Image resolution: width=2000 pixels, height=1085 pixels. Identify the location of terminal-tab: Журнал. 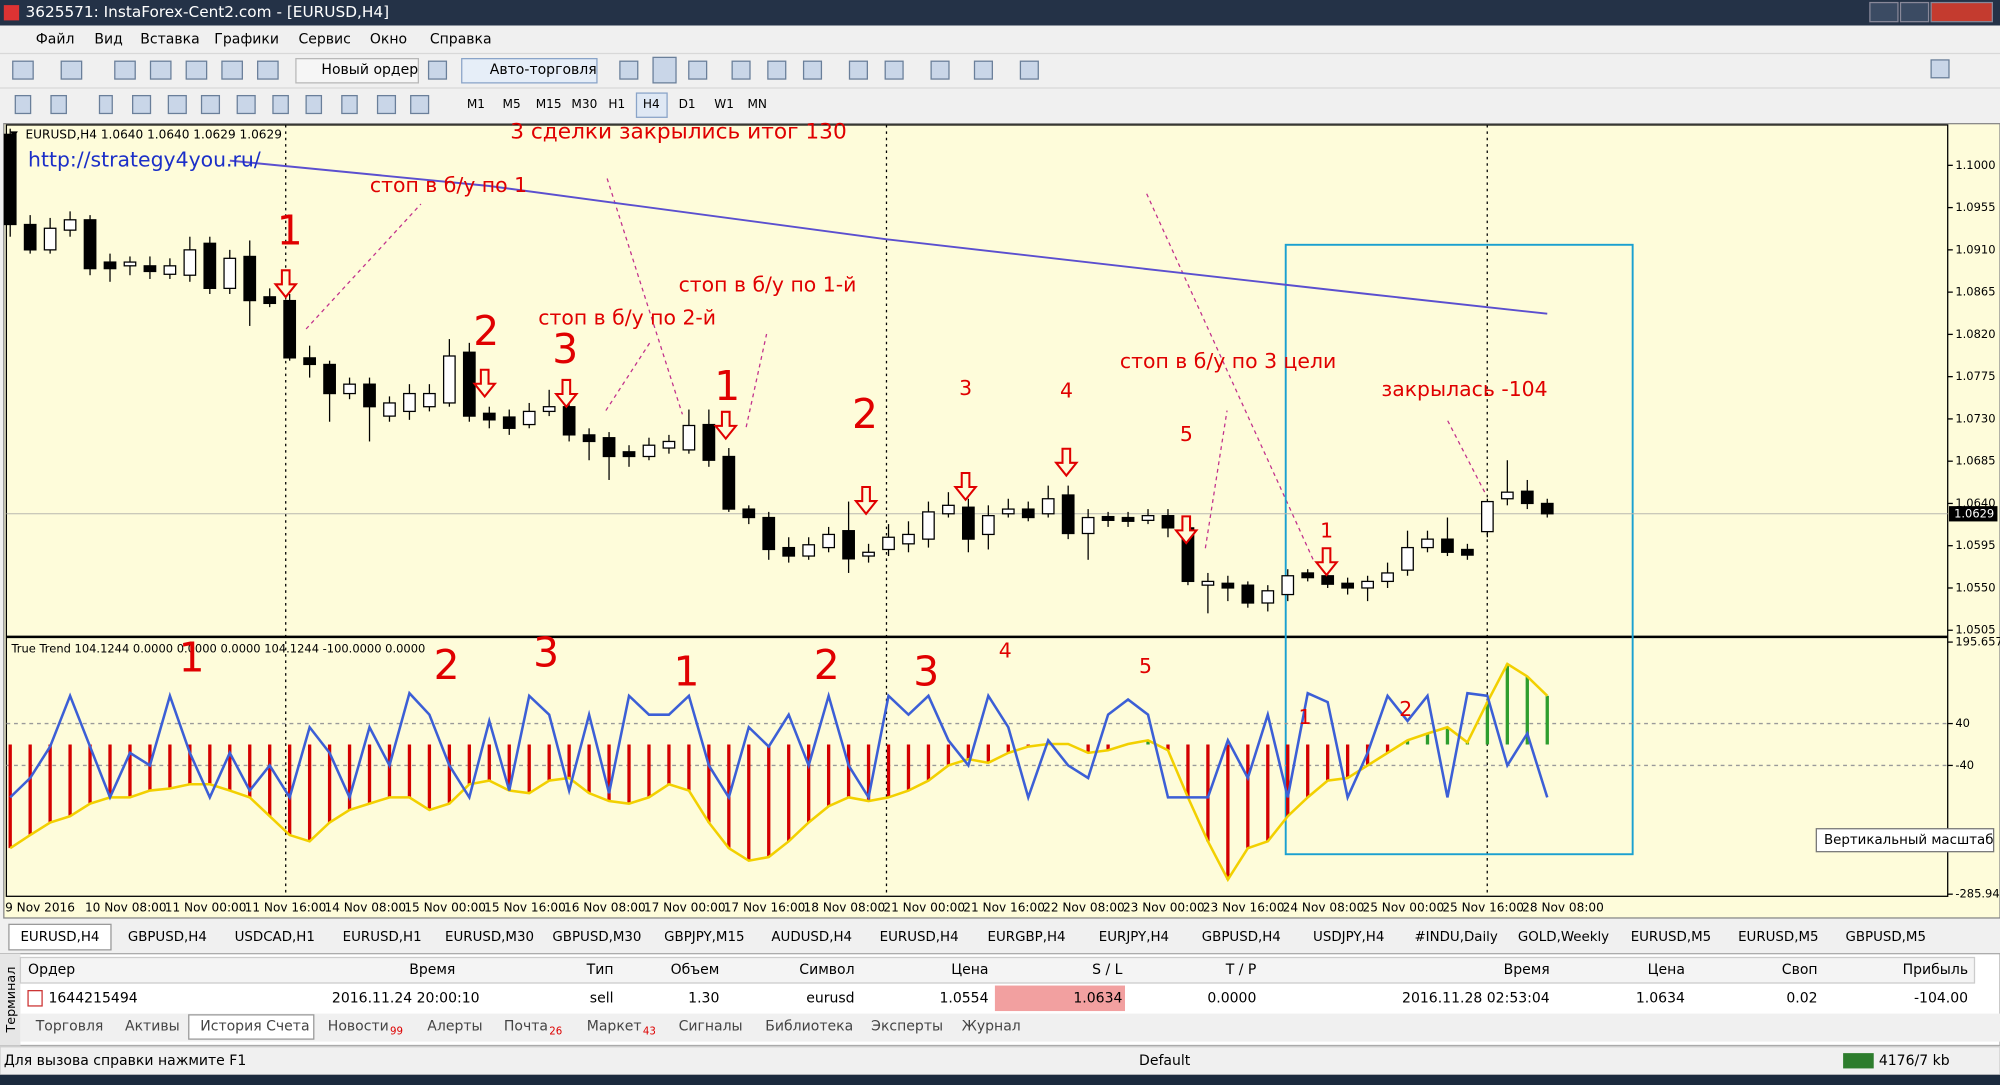
(991, 1026).